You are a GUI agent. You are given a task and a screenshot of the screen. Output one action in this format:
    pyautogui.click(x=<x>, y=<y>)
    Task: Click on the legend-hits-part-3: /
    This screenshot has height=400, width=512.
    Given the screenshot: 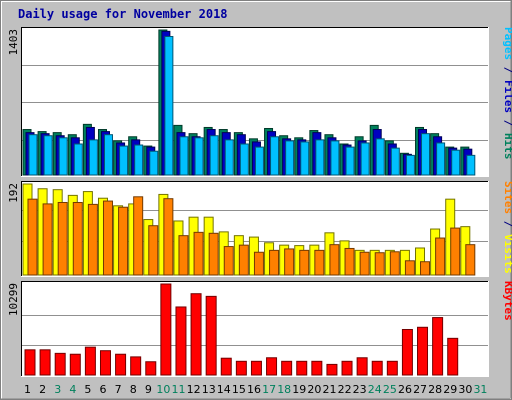 What is the action you would take?
    pyautogui.click(x=507, y=123)
    